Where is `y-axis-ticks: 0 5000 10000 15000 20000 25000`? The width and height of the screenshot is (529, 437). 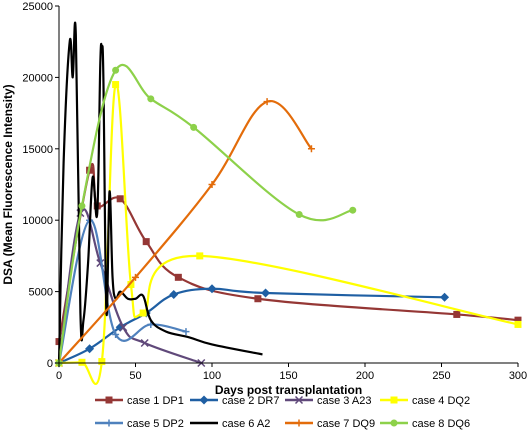 y-axis-ticks: 0 5000 10000 15000 20000 25000 is located at coordinates (40, 185).